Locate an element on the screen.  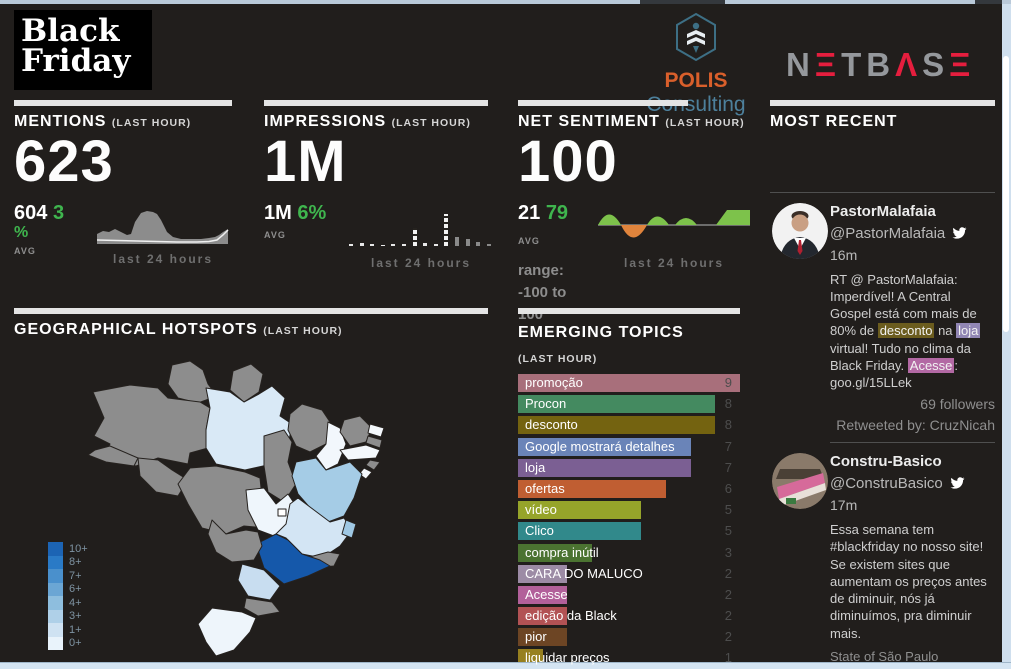
legend-label: 0+ is located at coordinates (75, 643).